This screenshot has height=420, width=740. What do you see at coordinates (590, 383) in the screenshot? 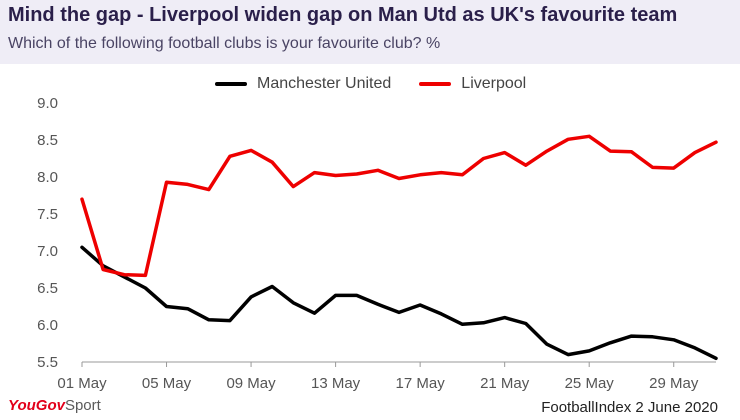
I see `x-tick-label: 25 May` at bounding box center [590, 383].